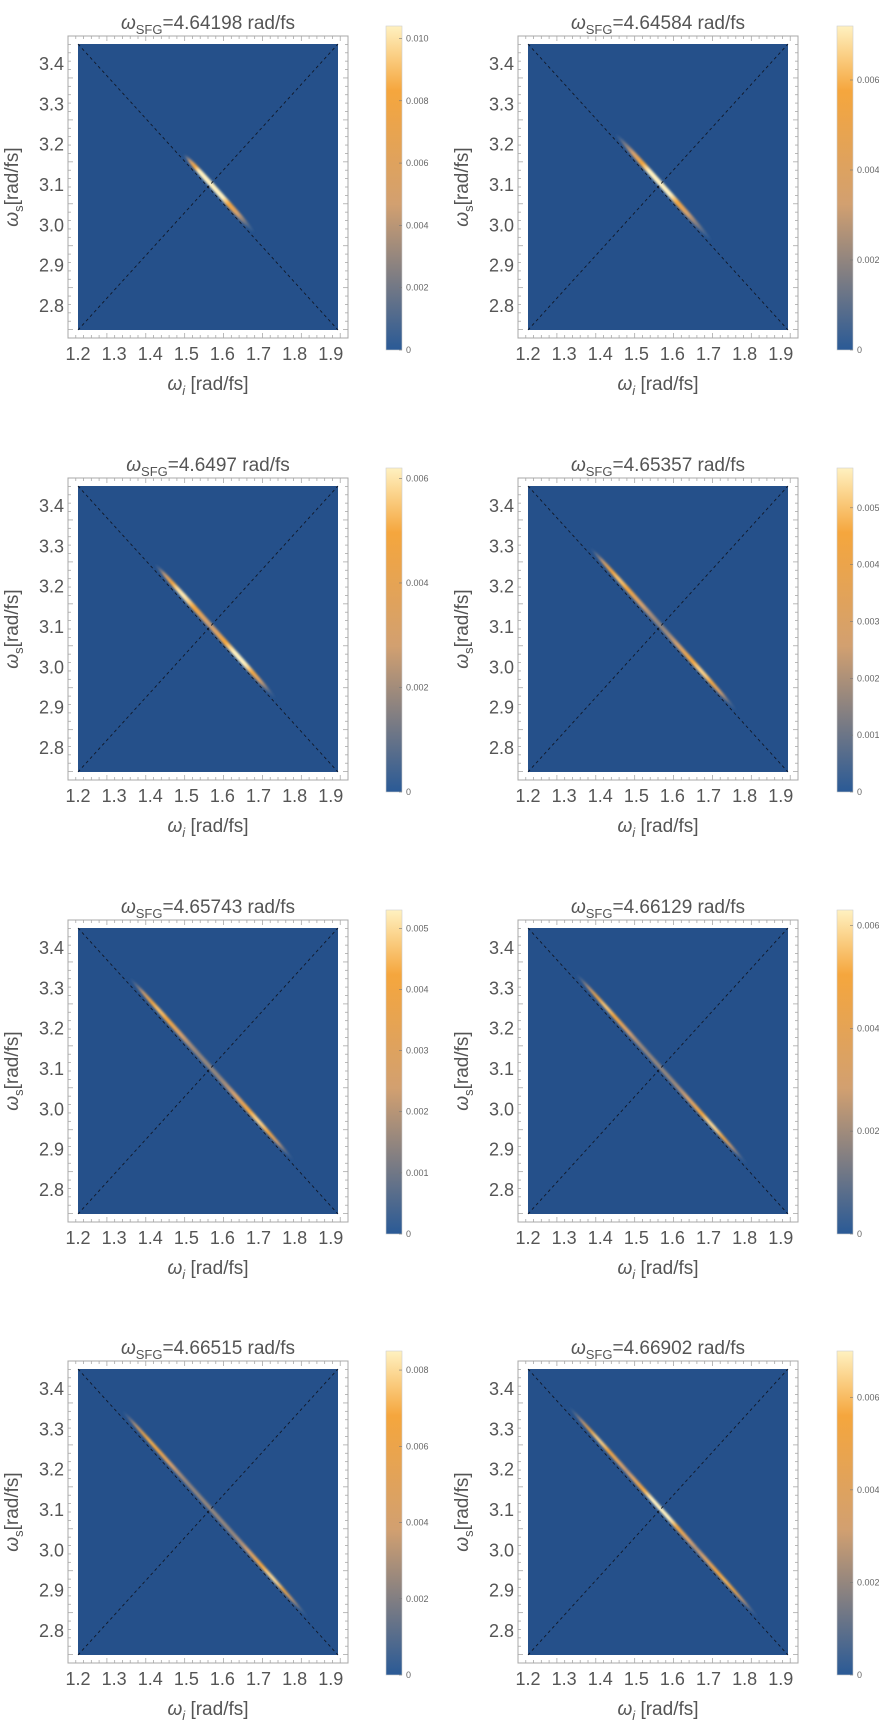  I want to click on title-value: =4.66902 rad/fs, so click(678, 1348).